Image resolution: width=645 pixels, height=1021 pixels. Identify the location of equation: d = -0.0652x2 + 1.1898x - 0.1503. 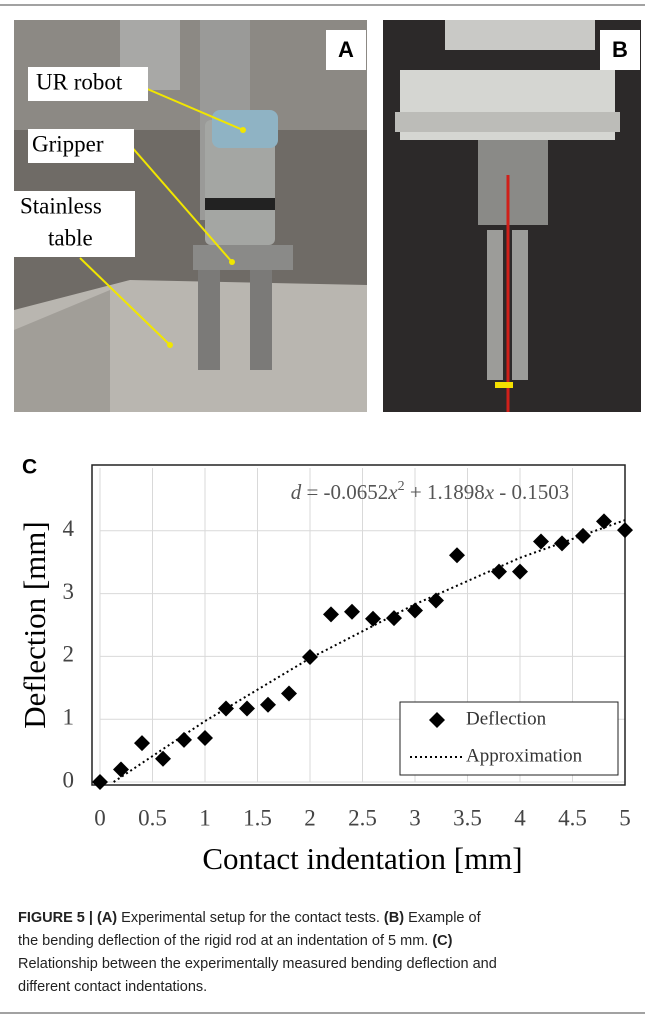
(430, 491).